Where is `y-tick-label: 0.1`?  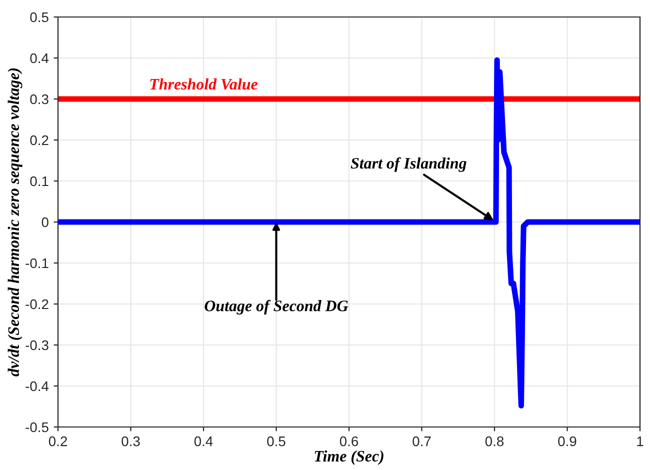
y-tick-label: 0.1 is located at coordinates (39, 181).